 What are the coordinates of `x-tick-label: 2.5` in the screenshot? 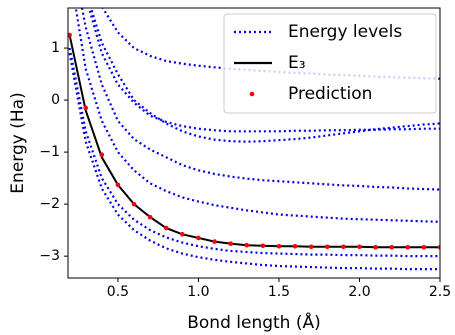 It's located at (440, 292).